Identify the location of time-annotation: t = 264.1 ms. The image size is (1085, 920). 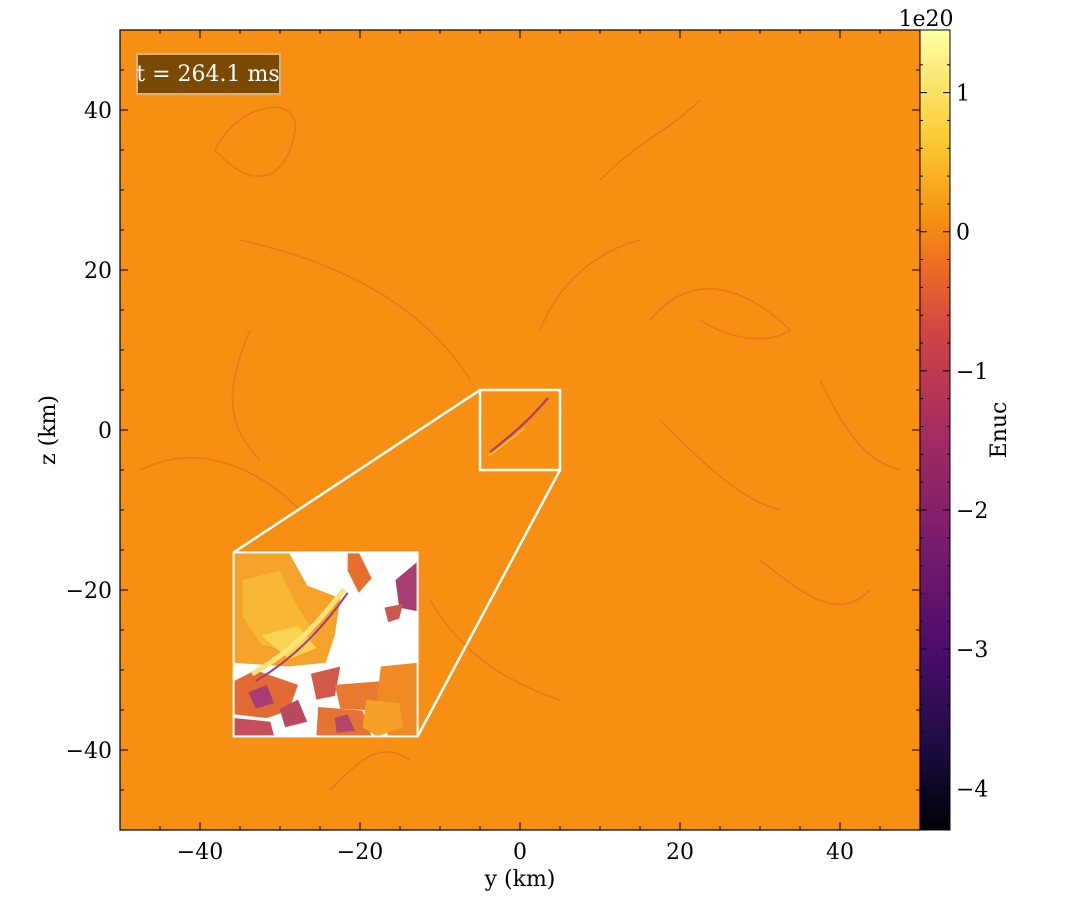
(208, 74).